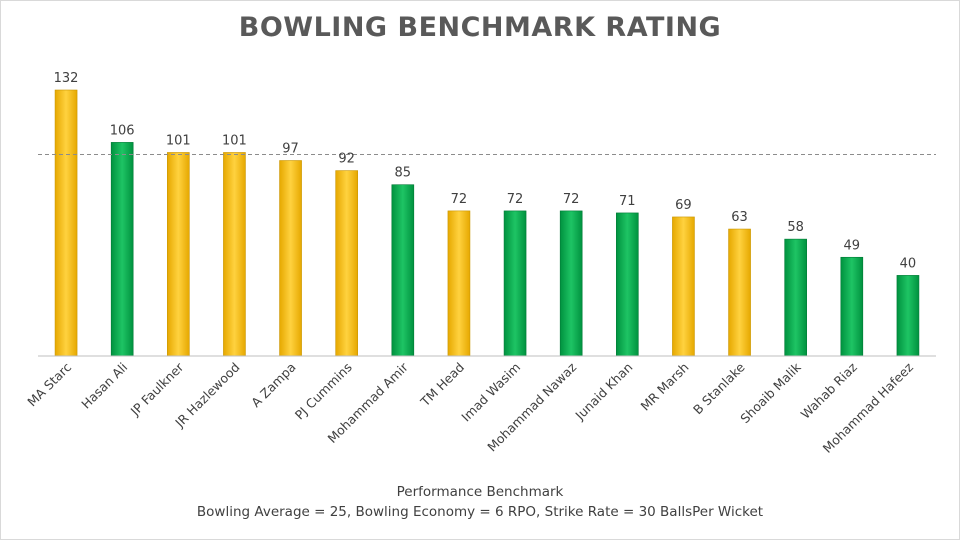  Describe the element at coordinates (739, 217) in the screenshot. I see `data-label: 63` at that location.